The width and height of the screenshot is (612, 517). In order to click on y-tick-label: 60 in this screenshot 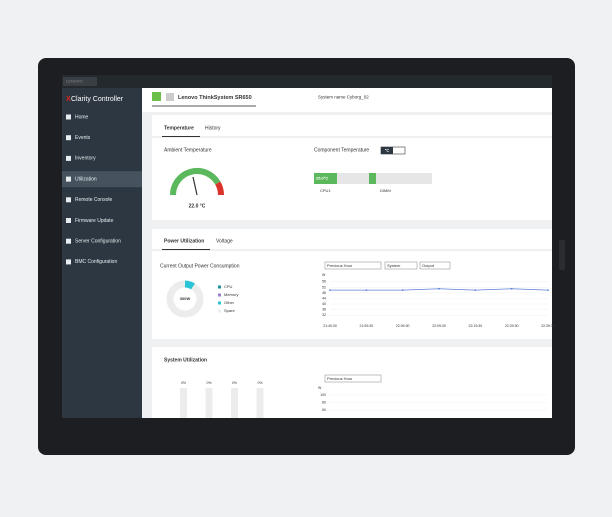, I will do `click(324, 410)`.